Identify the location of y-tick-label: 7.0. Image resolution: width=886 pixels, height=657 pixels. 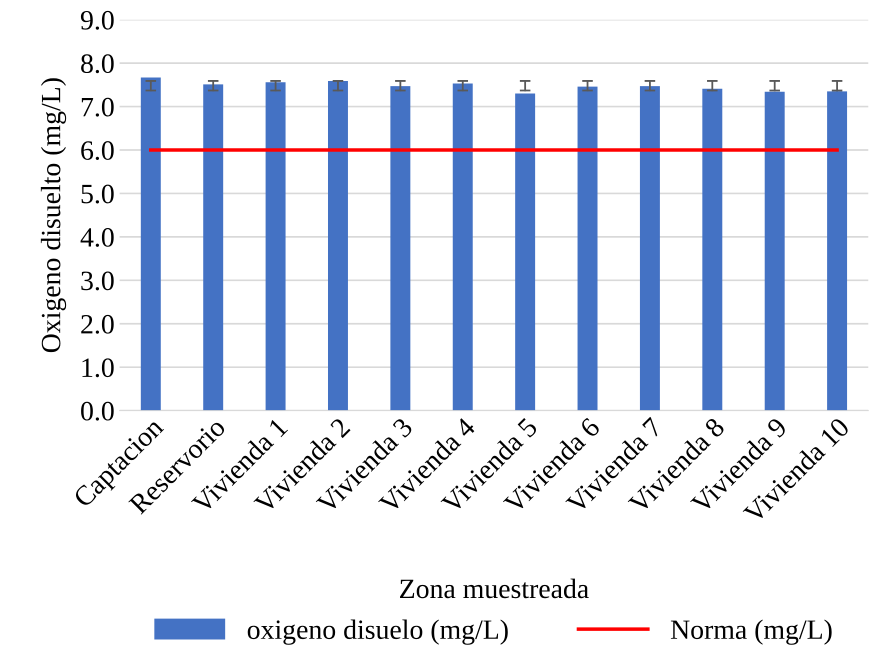
(98, 107).